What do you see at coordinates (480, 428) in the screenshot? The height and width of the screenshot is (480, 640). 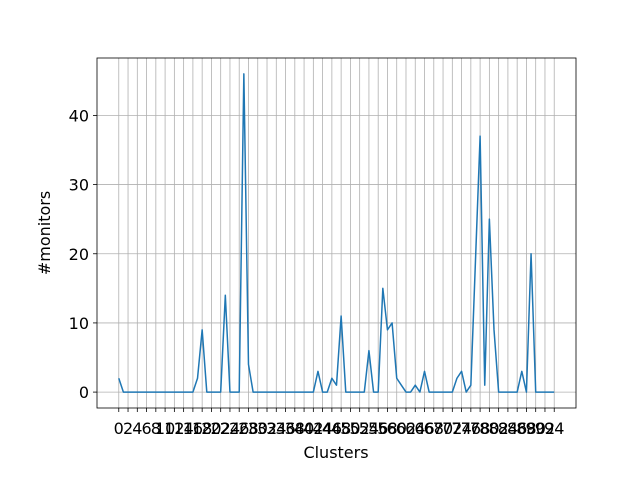 I see `x-tick-label: 78` at bounding box center [480, 428].